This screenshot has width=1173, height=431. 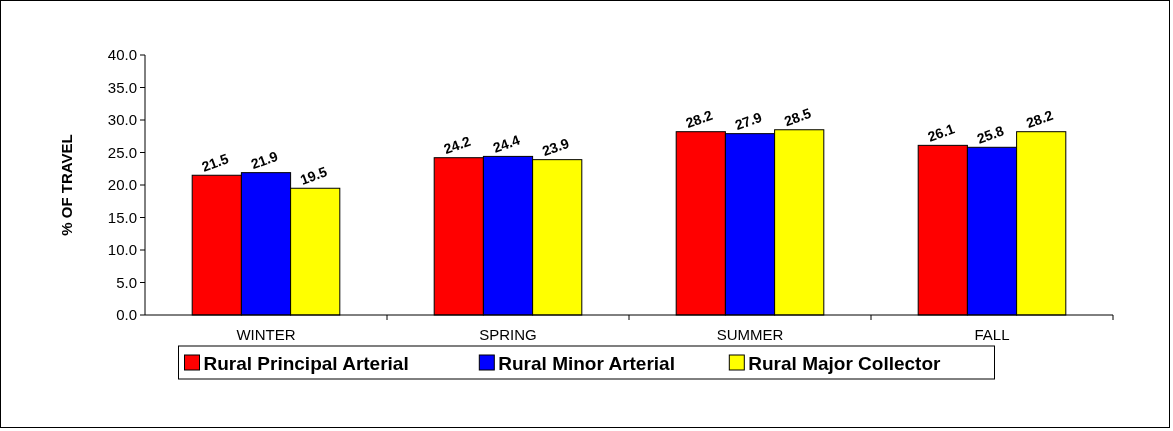 I want to click on y-tick-label: 40.0, so click(x=122, y=55).